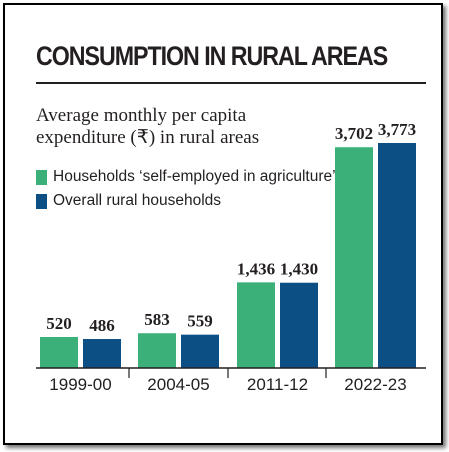 The image size is (449, 452). Describe the element at coordinates (397, 129) in the screenshot. I see `data-label-overall-2022-23: 3,773` at that location.